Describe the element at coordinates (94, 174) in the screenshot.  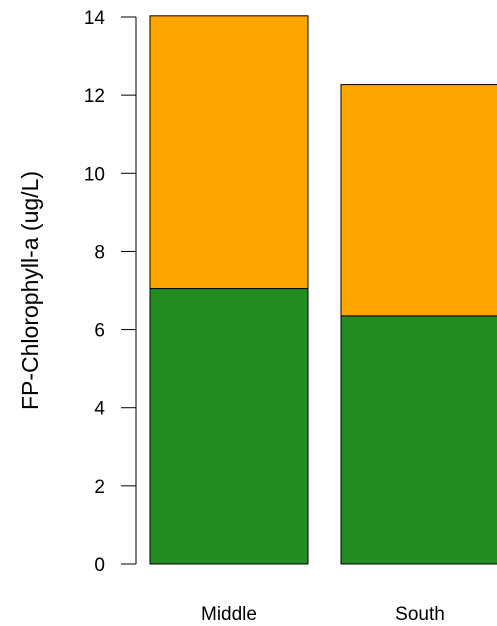
I see `y-tick-label: 10` at that location.